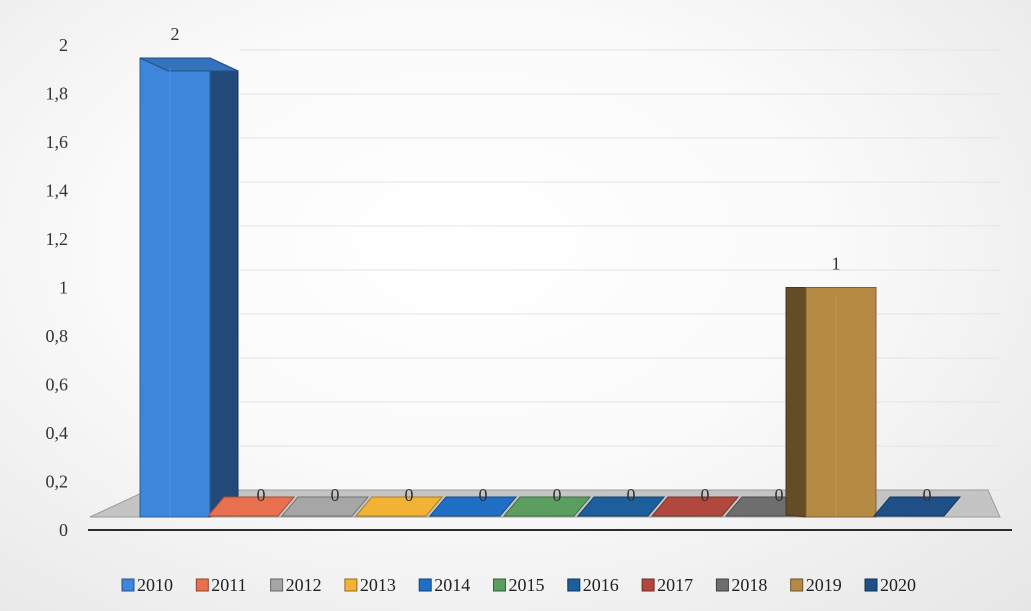 The image size is (1031, 611). I want to click on bar-2011: 0, so click(251, 501).